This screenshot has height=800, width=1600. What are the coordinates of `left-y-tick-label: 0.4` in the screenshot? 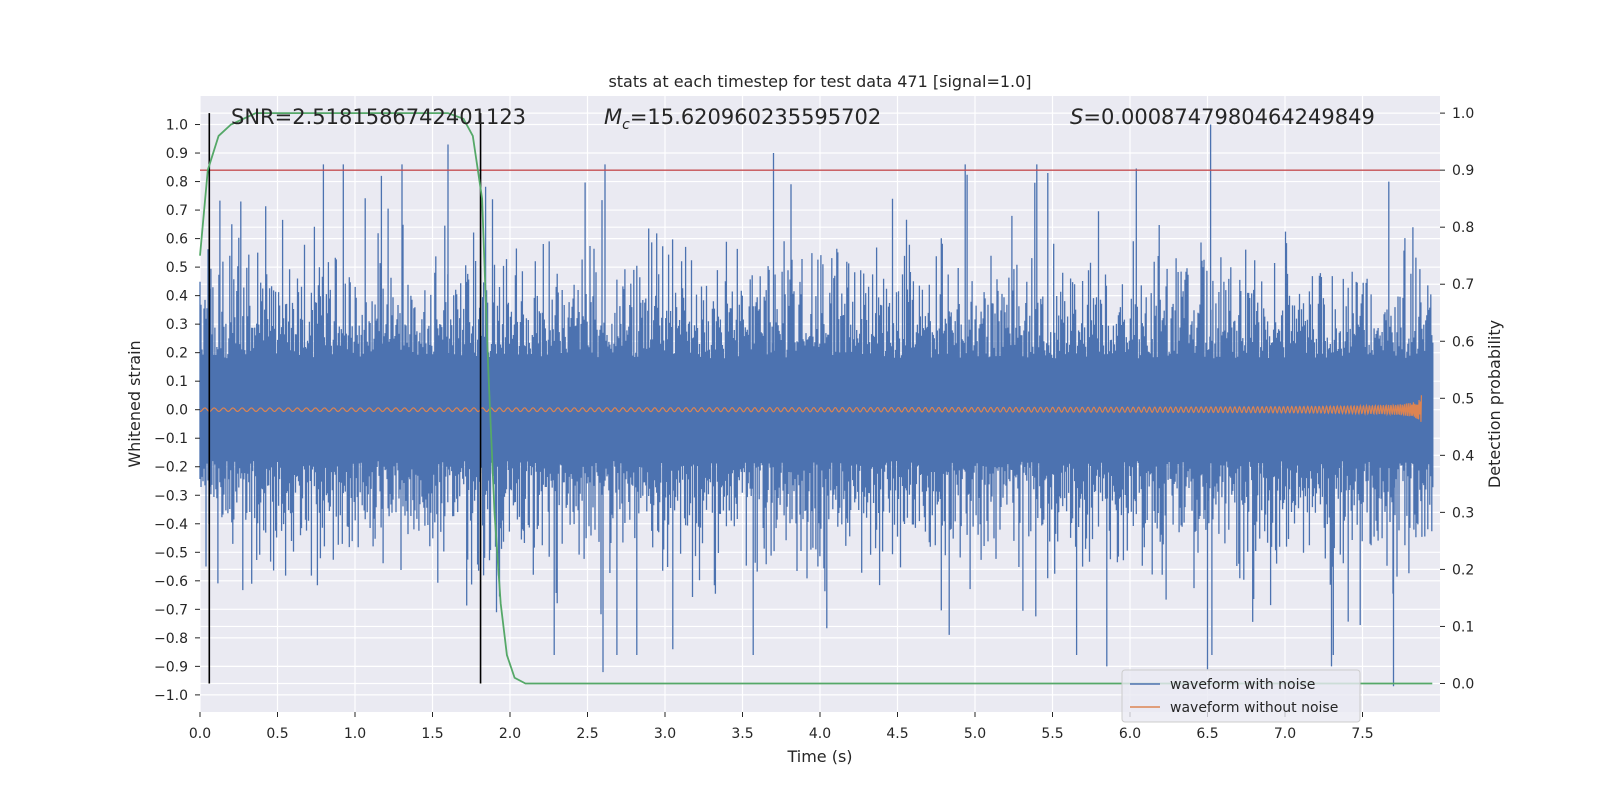 It's located at (177, 297).